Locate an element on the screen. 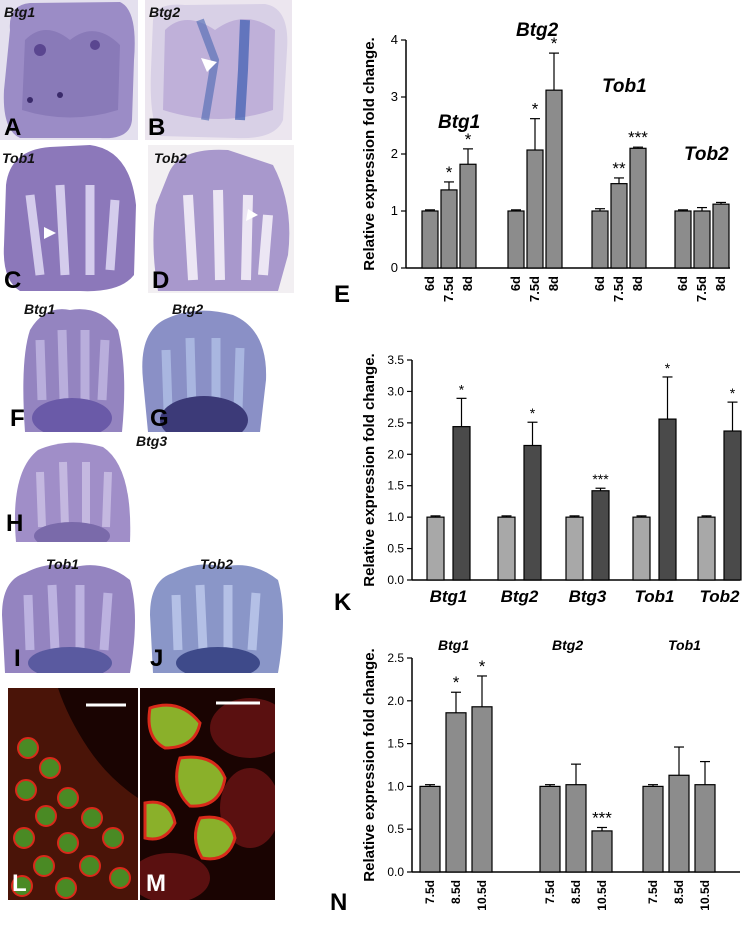 The width and height of the screenshot is (750, 938). y-tick-label: 4 is located at coordinates (394, 39).